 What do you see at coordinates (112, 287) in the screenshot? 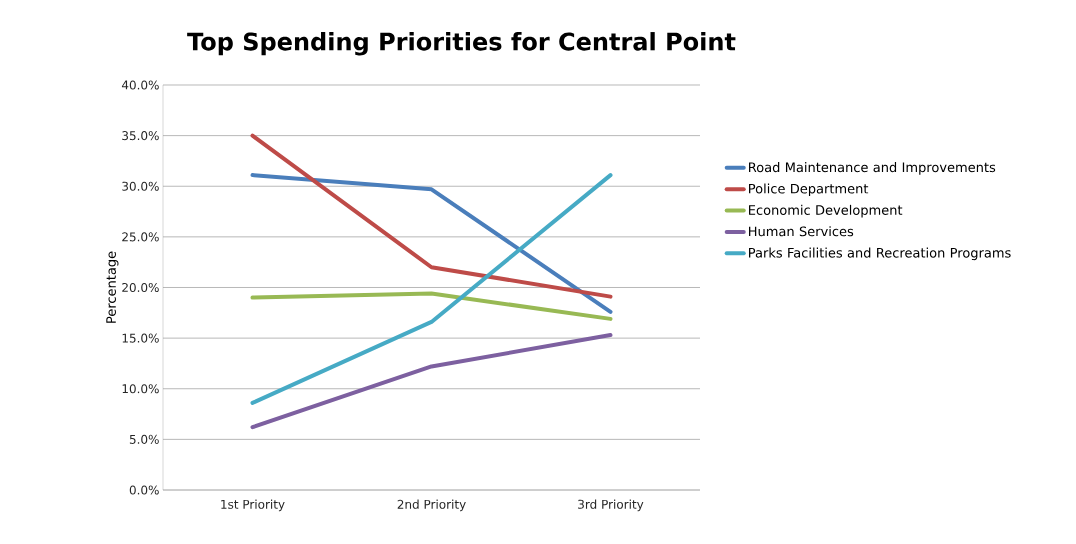
I see `y-axis-title: Percentage` at bounding box center [112, 287].